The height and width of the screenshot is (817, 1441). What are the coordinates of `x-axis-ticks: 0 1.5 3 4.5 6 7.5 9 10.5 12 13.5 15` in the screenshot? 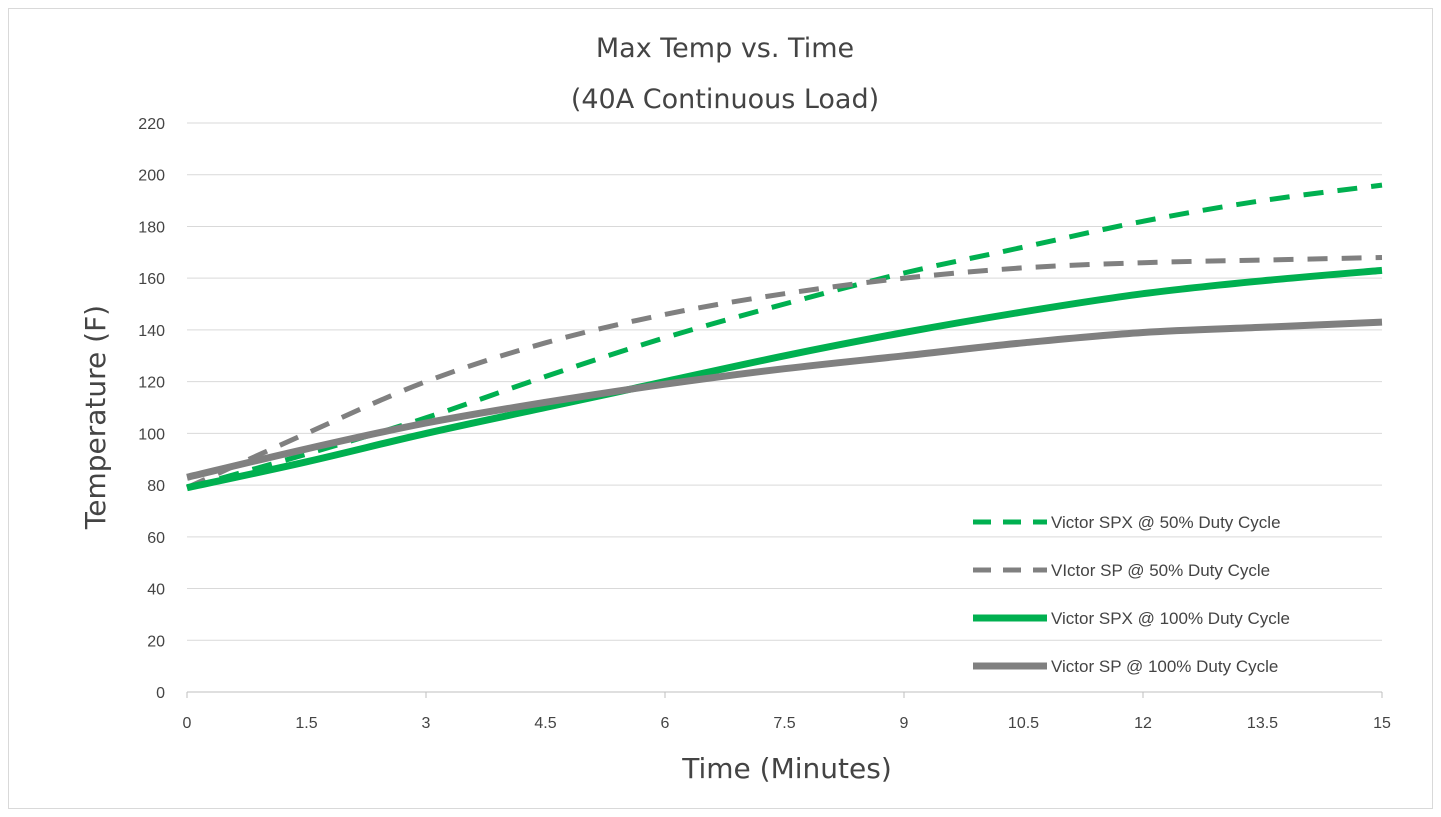 It's located at (787, 723).